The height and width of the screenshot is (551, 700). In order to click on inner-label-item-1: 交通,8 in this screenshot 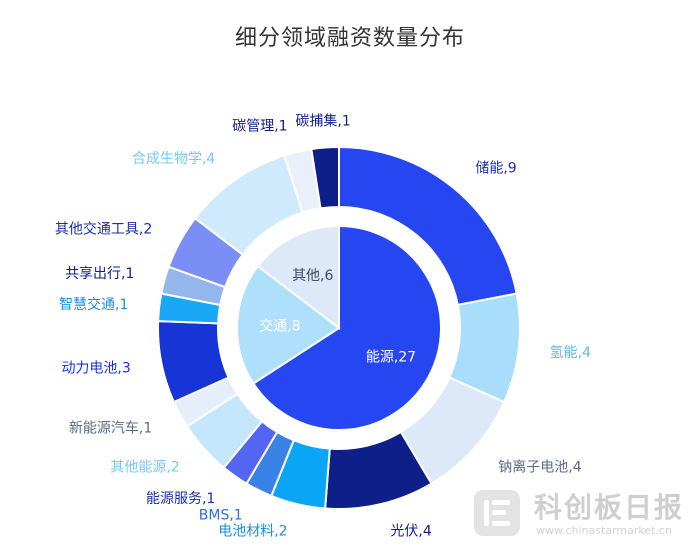, I will do `click(279, 326)`.